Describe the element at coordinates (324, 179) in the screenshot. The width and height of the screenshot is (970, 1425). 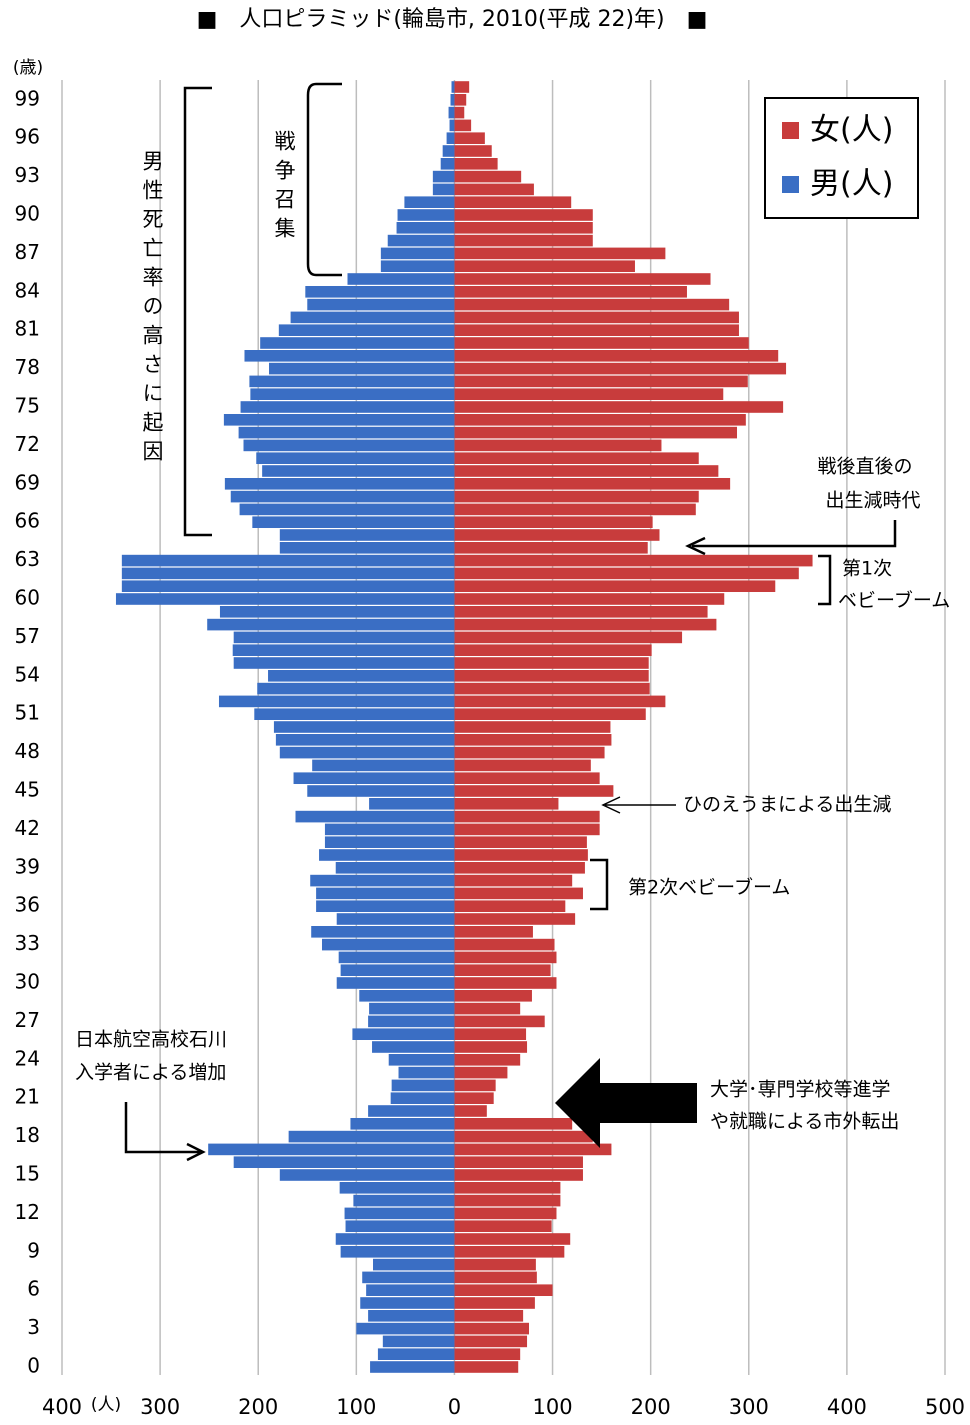
I see `bracket` at that location.